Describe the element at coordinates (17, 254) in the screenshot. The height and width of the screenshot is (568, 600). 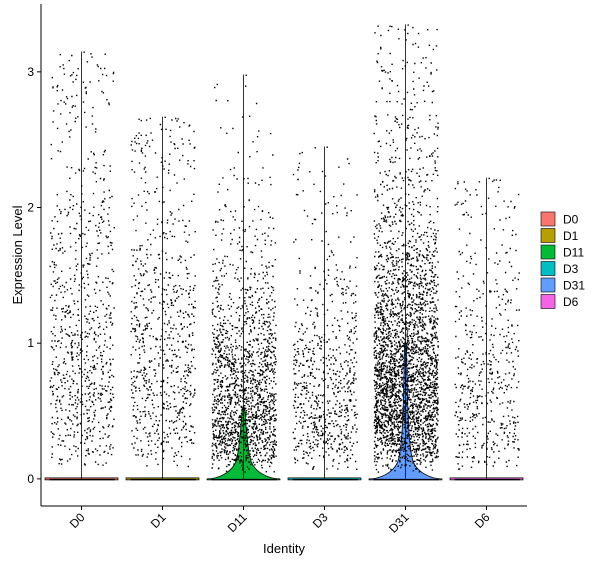
I see `y-axis-title: Expression Level` at that location.